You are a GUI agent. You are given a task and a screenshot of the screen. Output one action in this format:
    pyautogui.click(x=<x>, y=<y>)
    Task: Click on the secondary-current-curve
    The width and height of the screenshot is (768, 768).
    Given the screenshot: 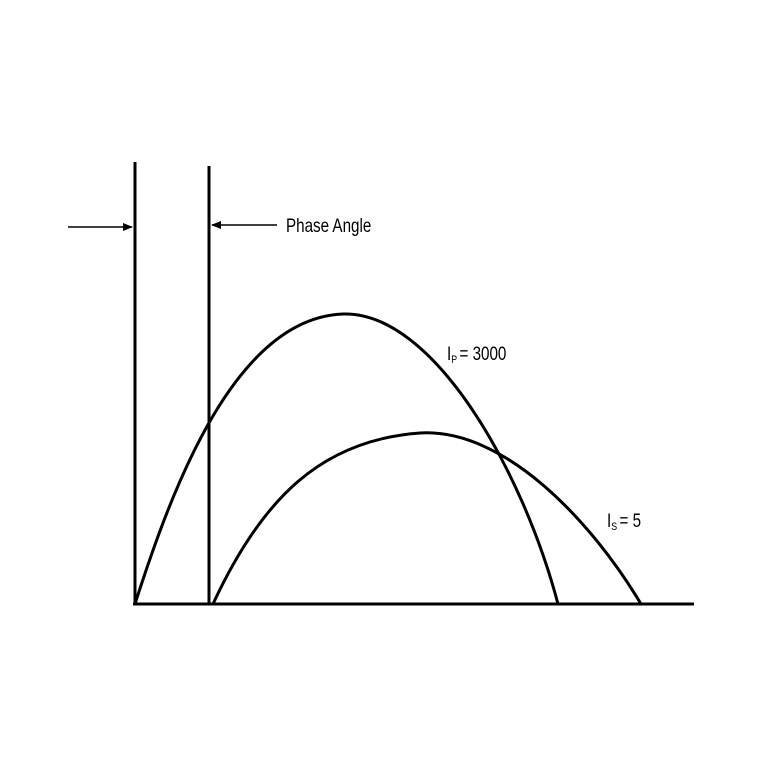 What is the action you would take?
    pyautogui.click(x=427, y=518)
    